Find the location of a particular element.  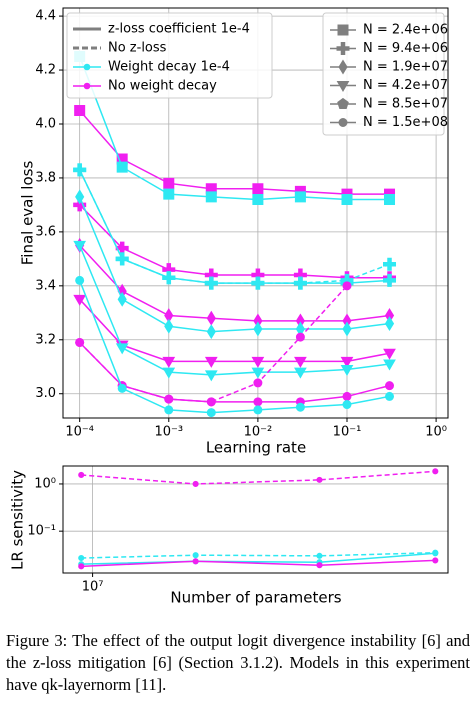

x-tick-label: 10⁻⁴ is located at coordinates (79, 432).